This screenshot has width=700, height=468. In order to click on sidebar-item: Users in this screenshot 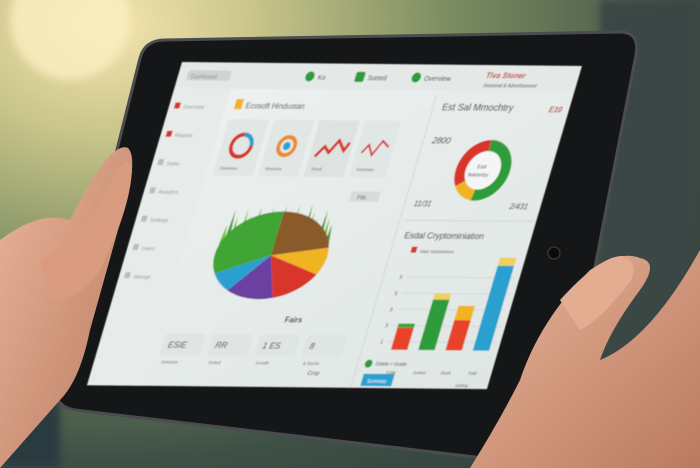, I will do `click(144, 247)`.